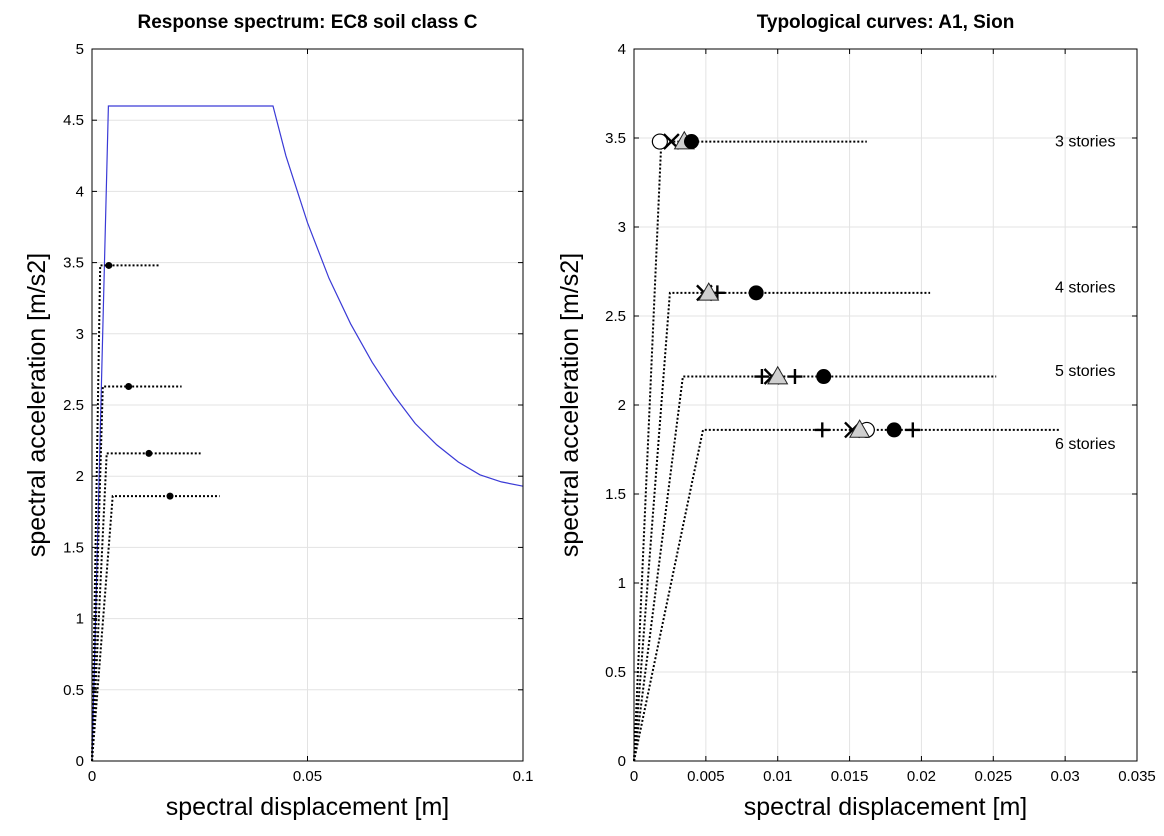 This screenshot has height=836, width=1164. Describe the element at coordinates (921, 776) in the screenshot. I see `x-tick-label: 0.02` at that location.